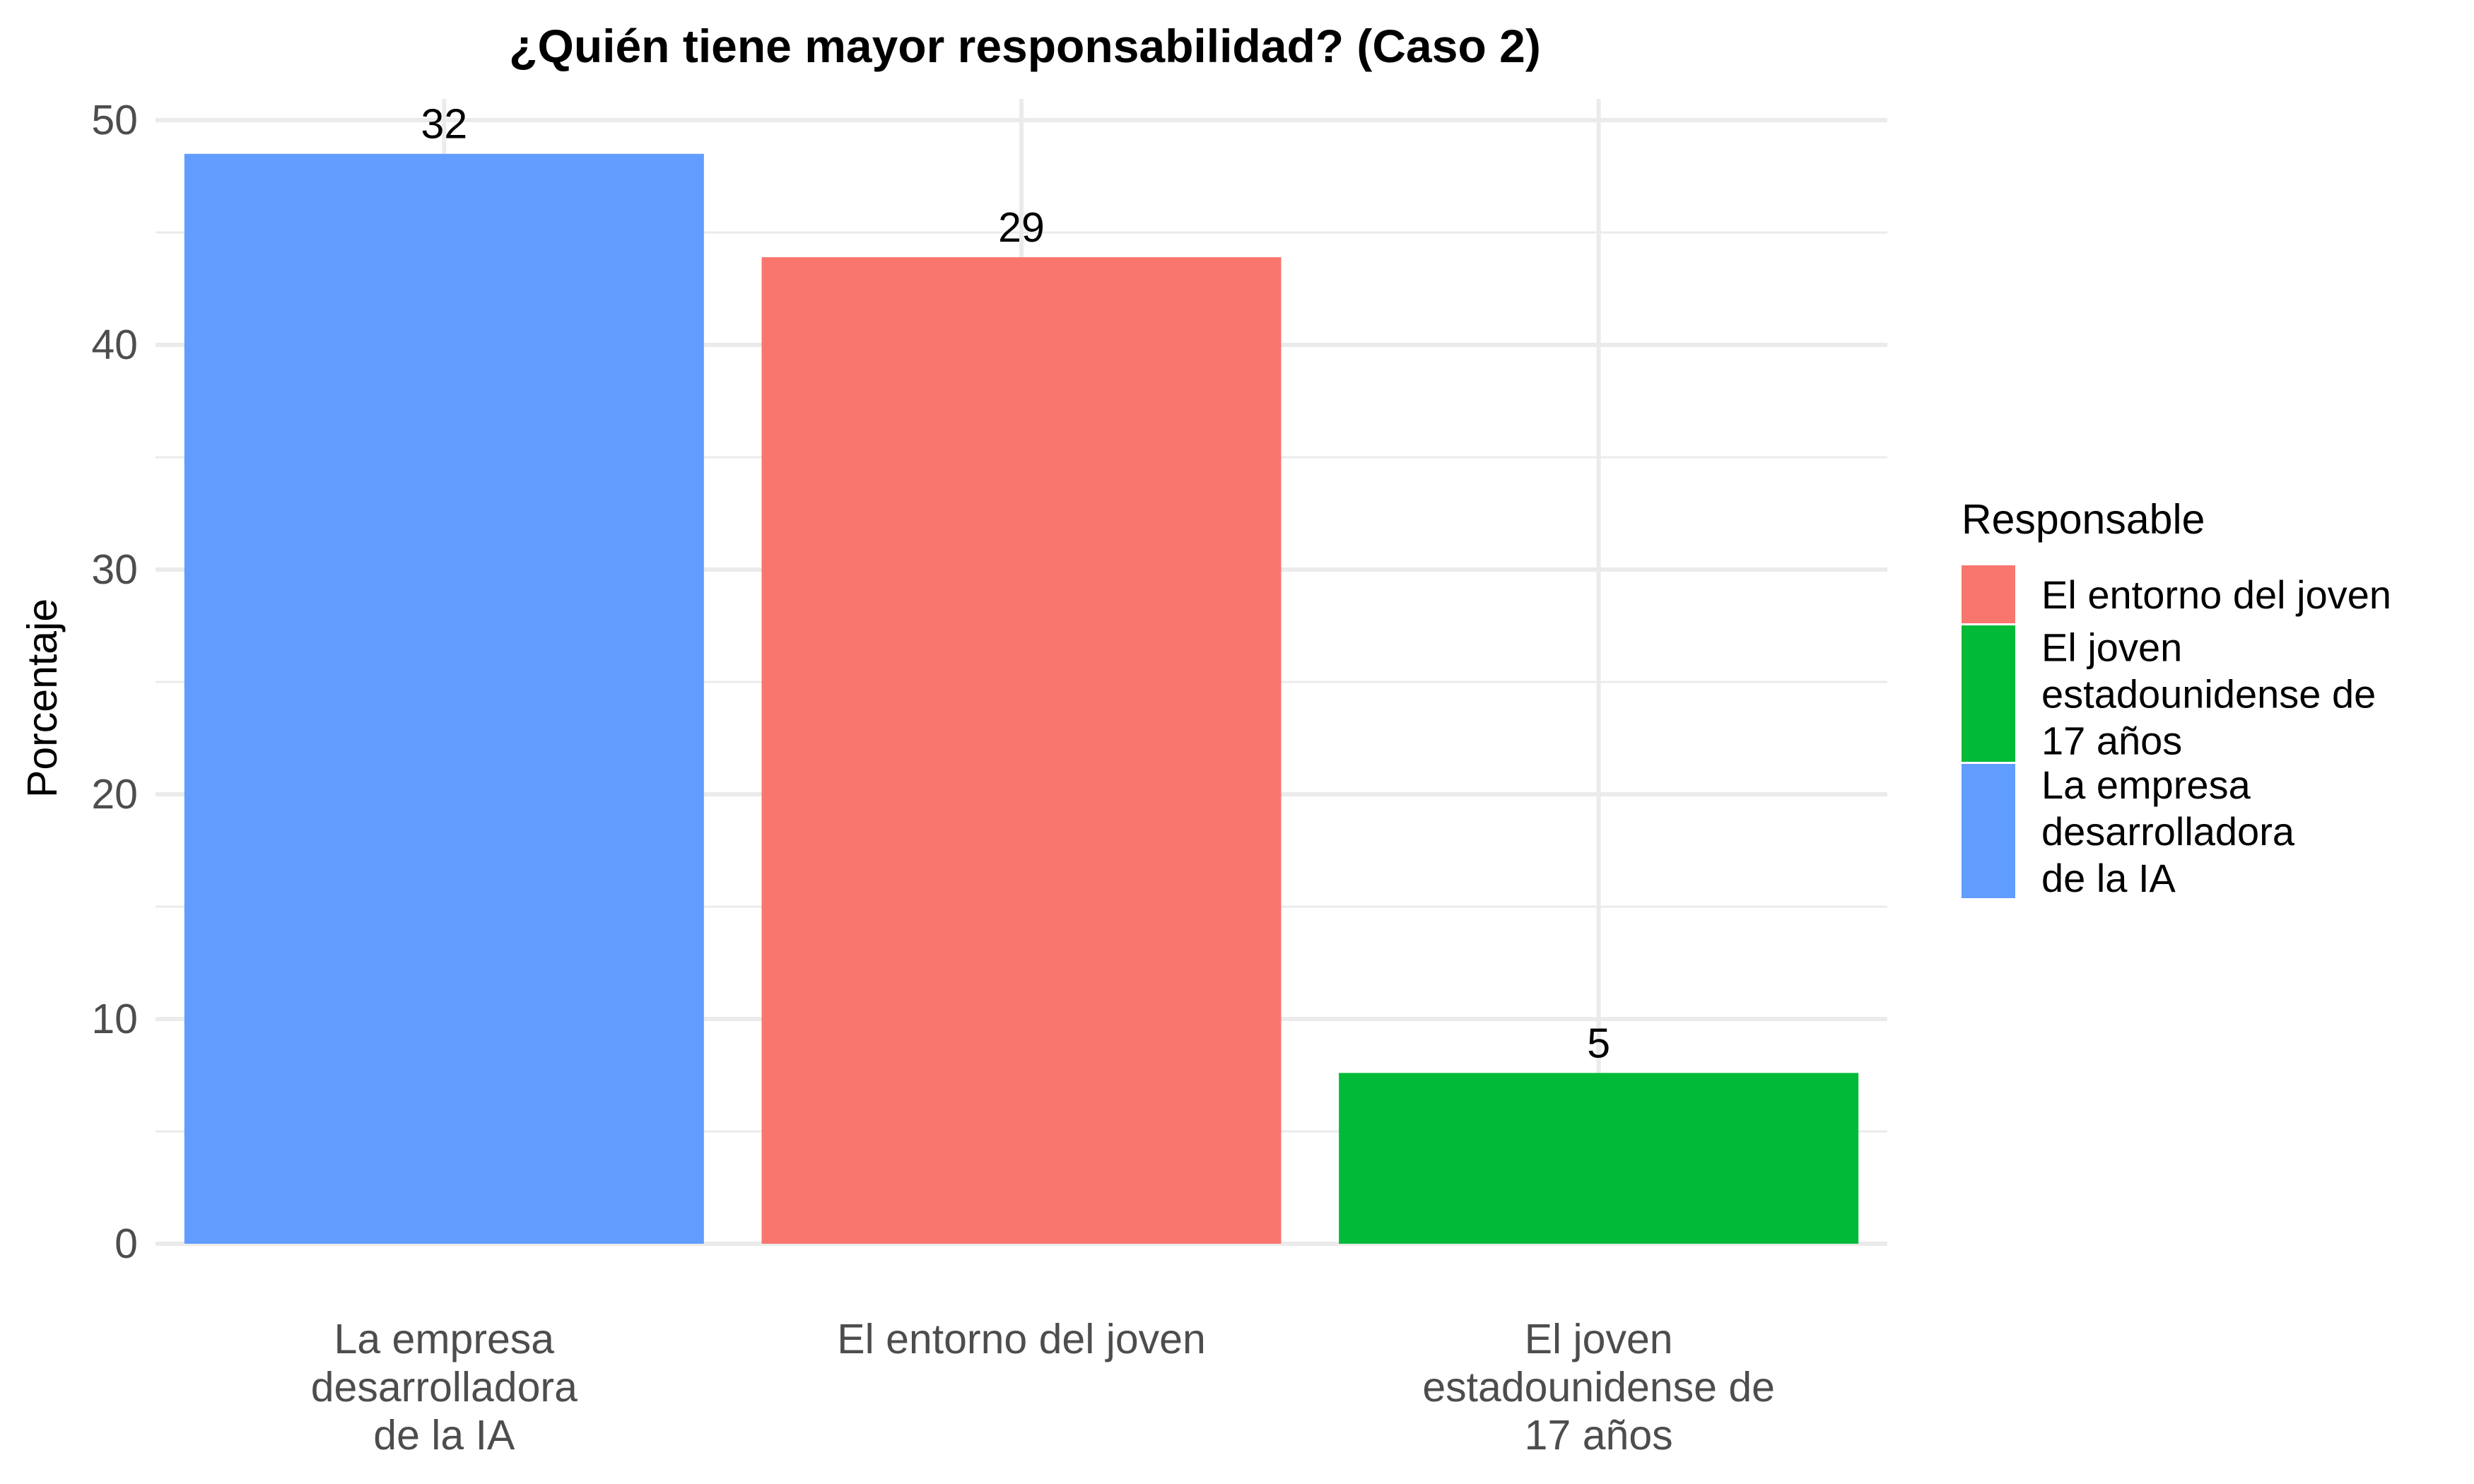  What do you see at coordinates (1599, 1339) in the screenshot?
I see `x-tick-line: El joven` at bounding box center [1599, 1339].